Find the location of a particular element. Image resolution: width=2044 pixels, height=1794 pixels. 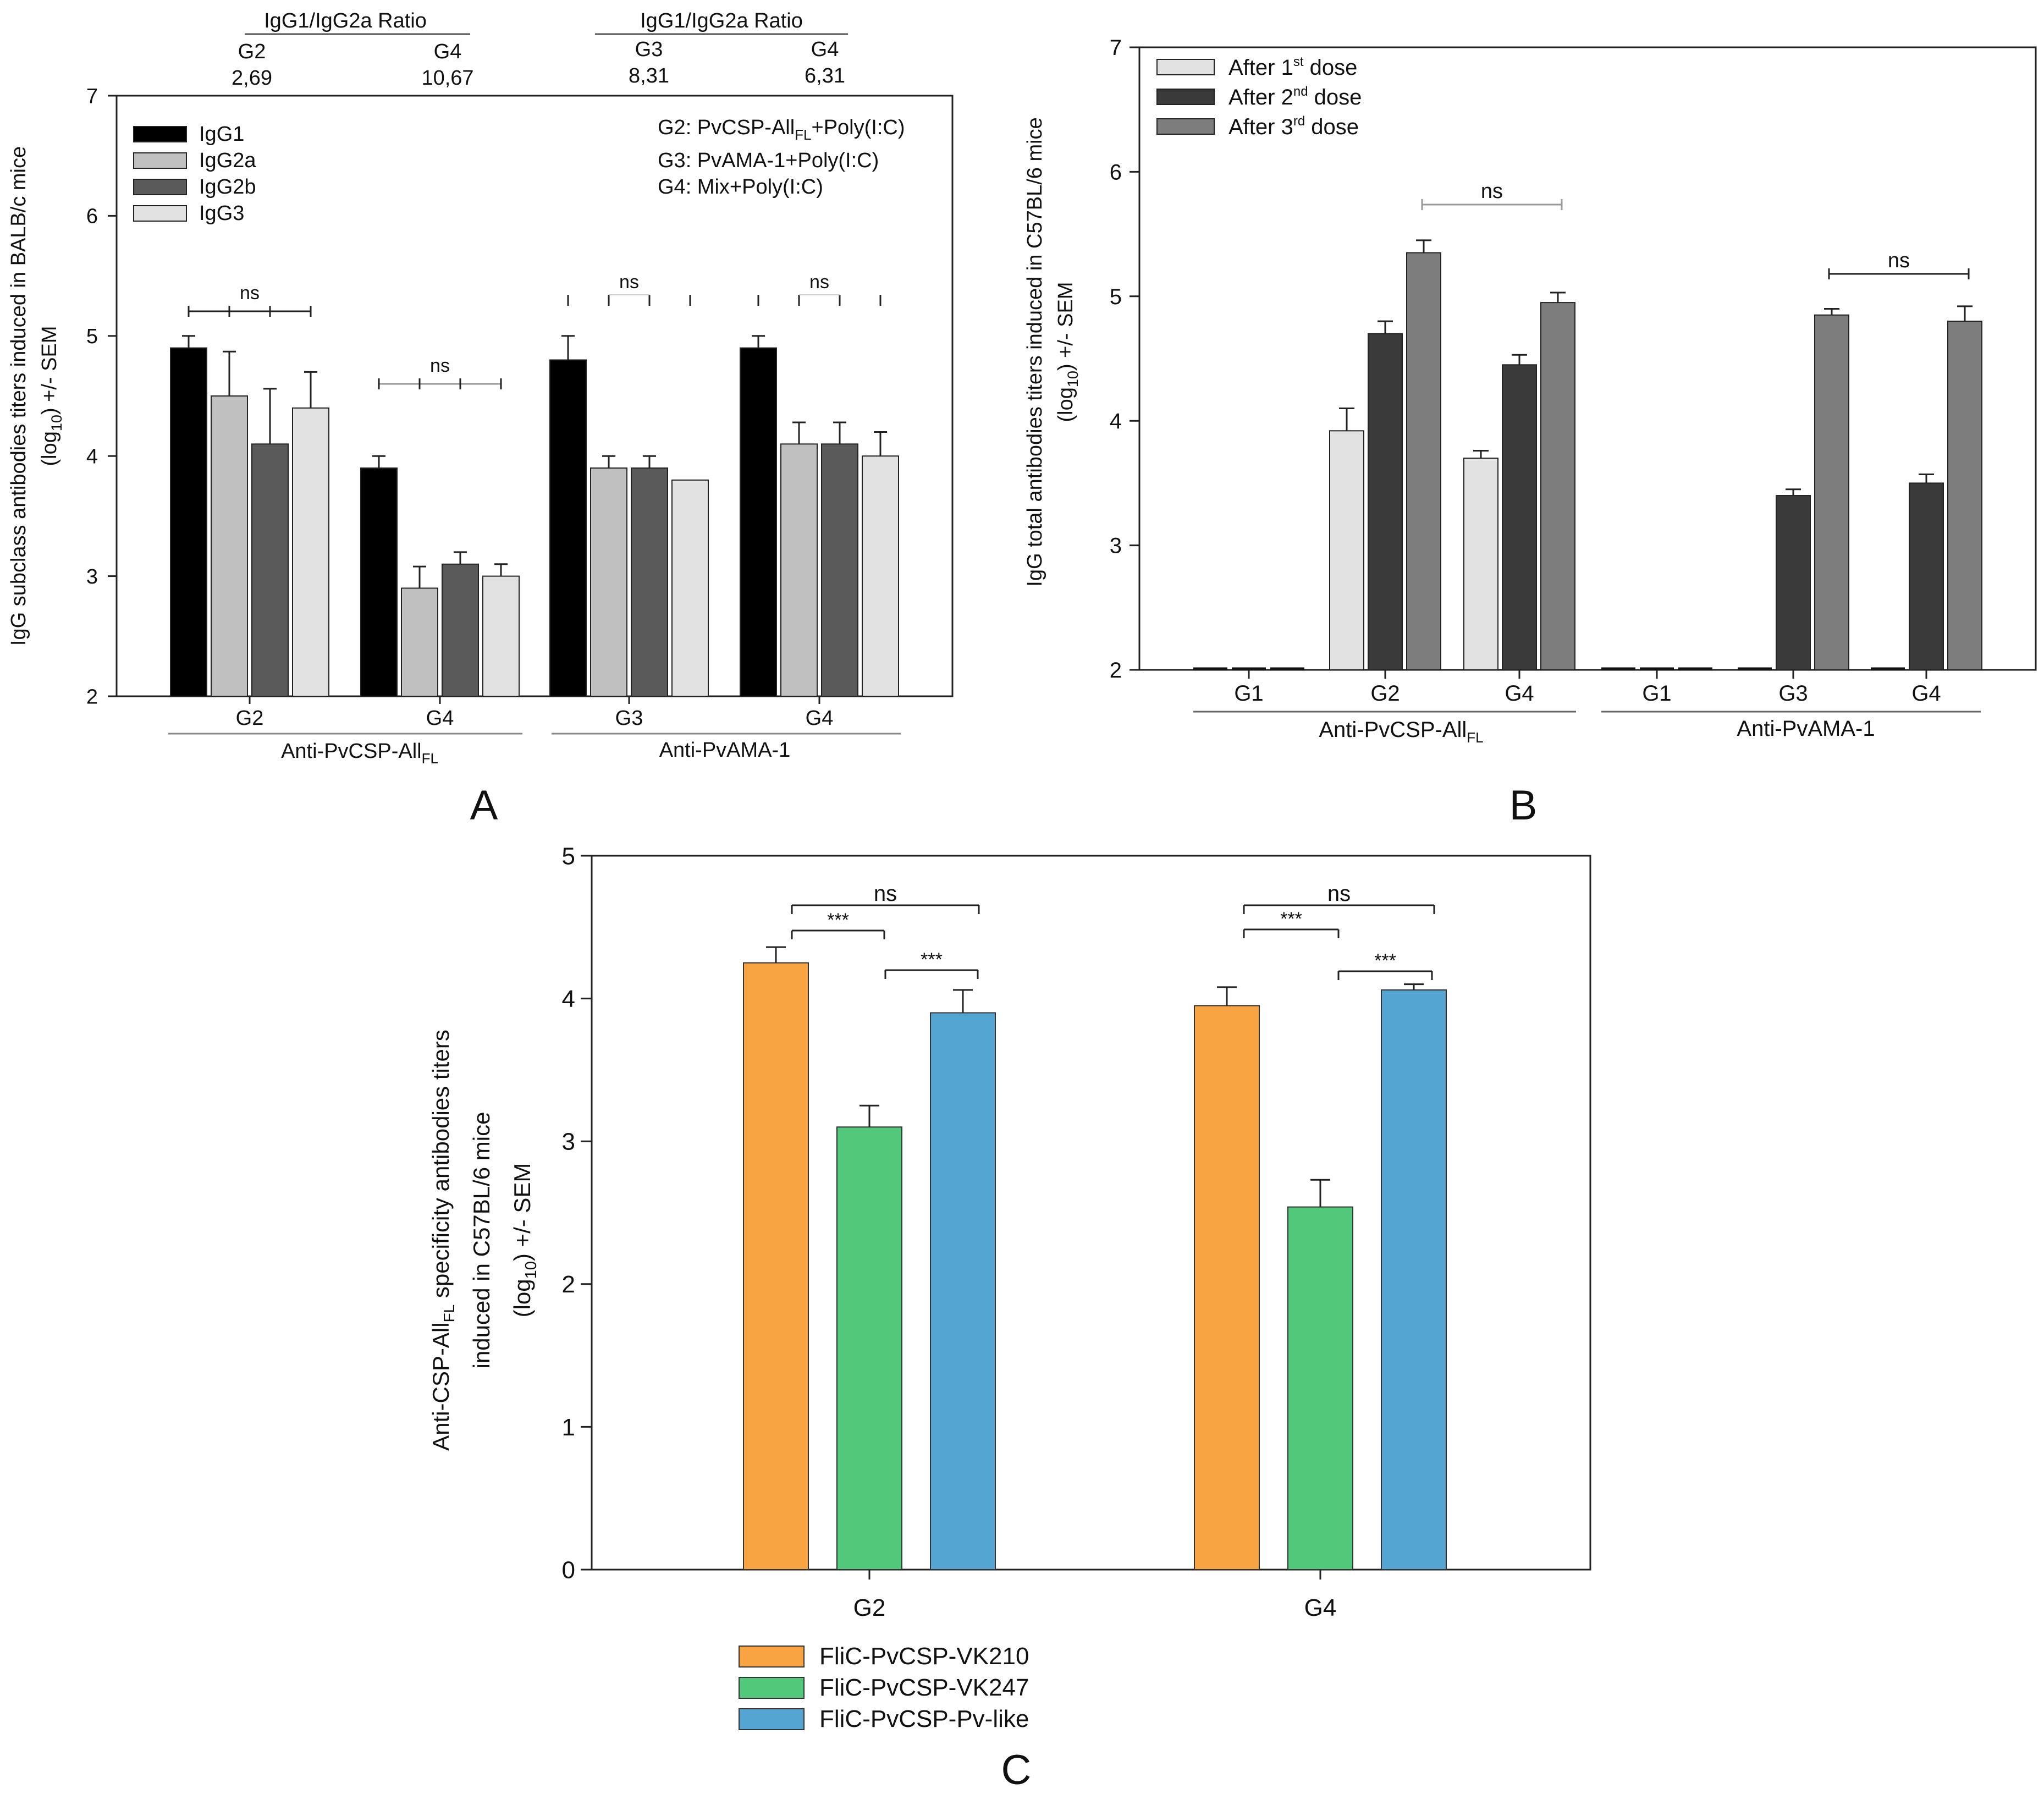

panel-c-y-tick-label: 2 is located at coordinates (568, 1284).